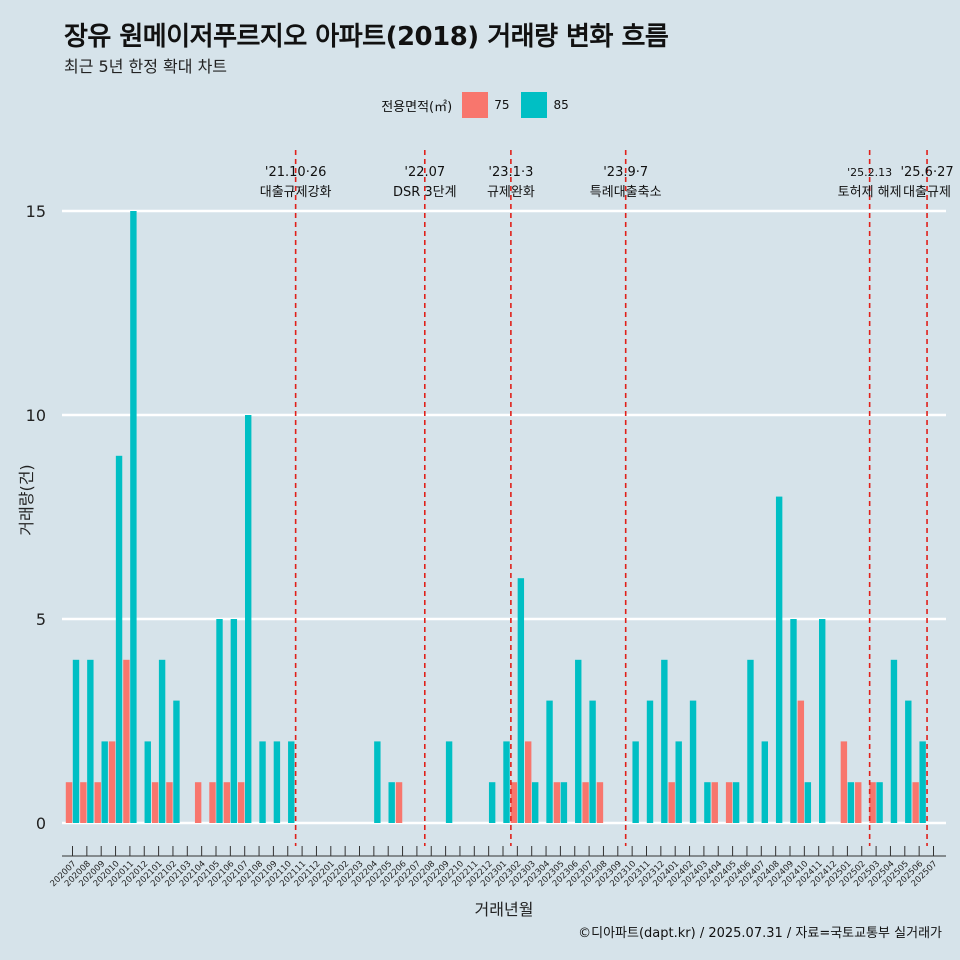 The image size is (960, 960). What do you see at coordinates (425, 192) in the screenshot?
I see `event-name-label: DSR 3단계` at bounding box center [425, 192].